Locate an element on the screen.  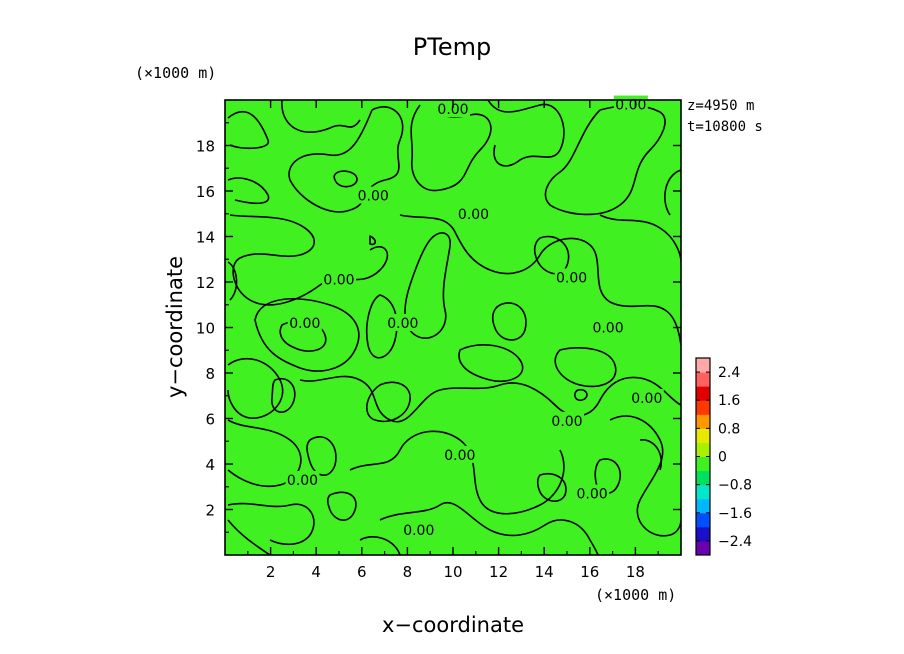
colorbar: 2.4 1.6 0.8 0 −0.8 −1.6 −2.4 is located at coordinates (723, 456).